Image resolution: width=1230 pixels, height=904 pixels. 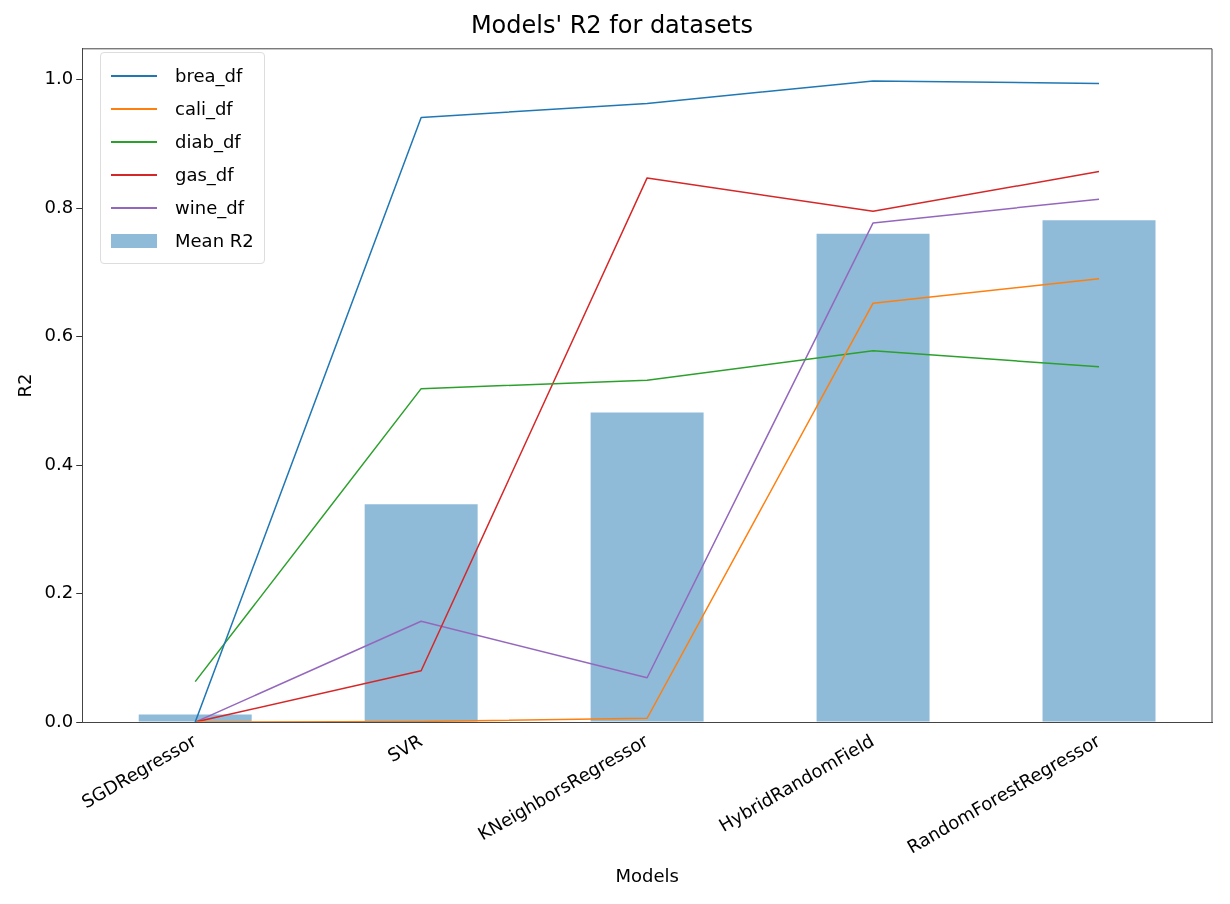 I want to click on legend-label: wine_df, so click(x=209, y=207).